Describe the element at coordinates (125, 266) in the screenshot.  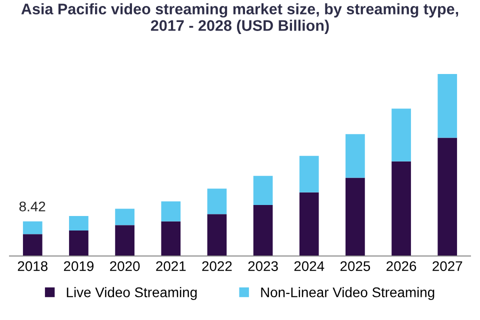
I see `x-tick-label: 2020` at that location.